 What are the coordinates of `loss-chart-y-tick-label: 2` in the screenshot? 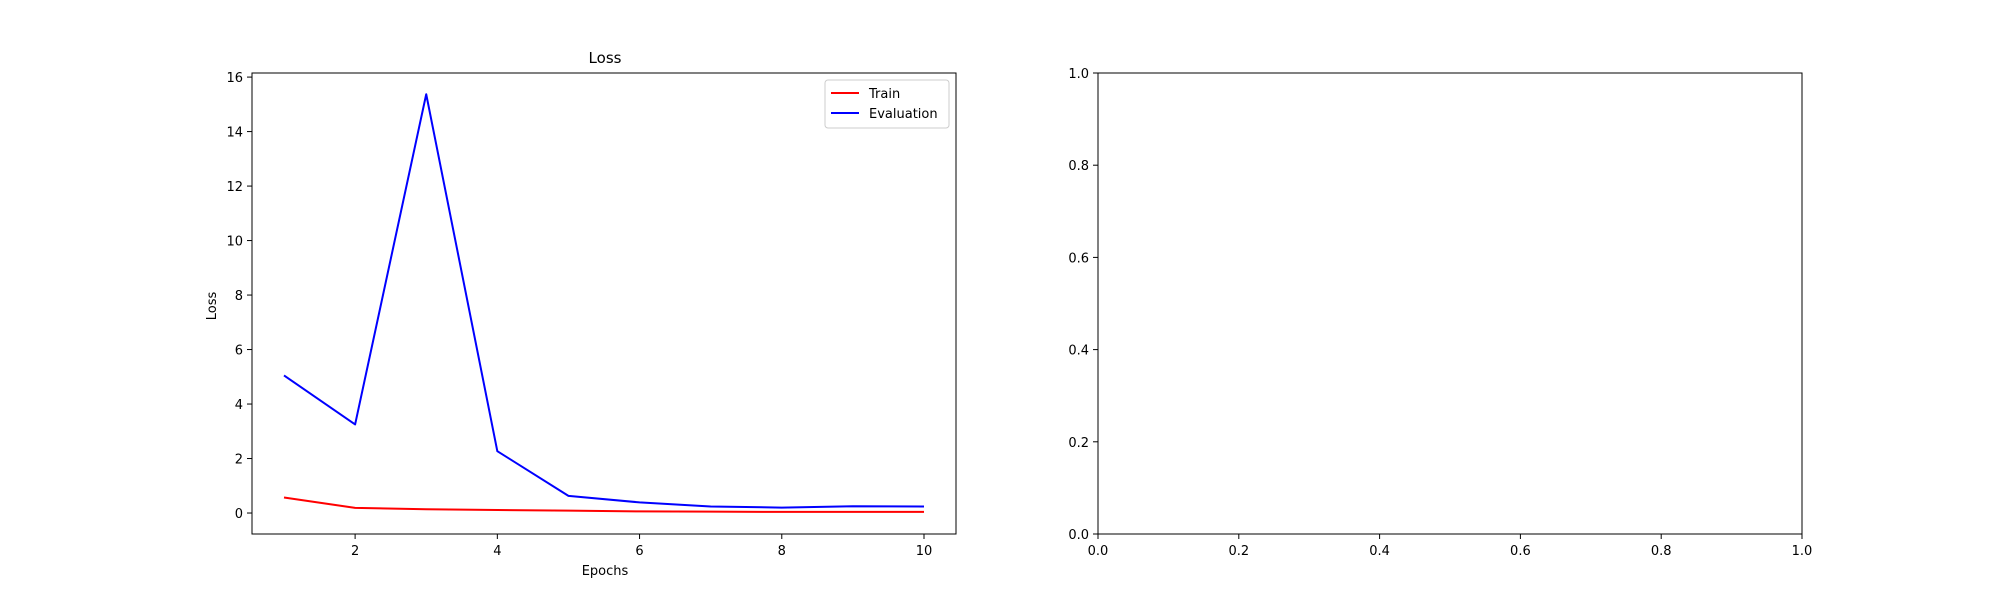 It's located at (239, 460).